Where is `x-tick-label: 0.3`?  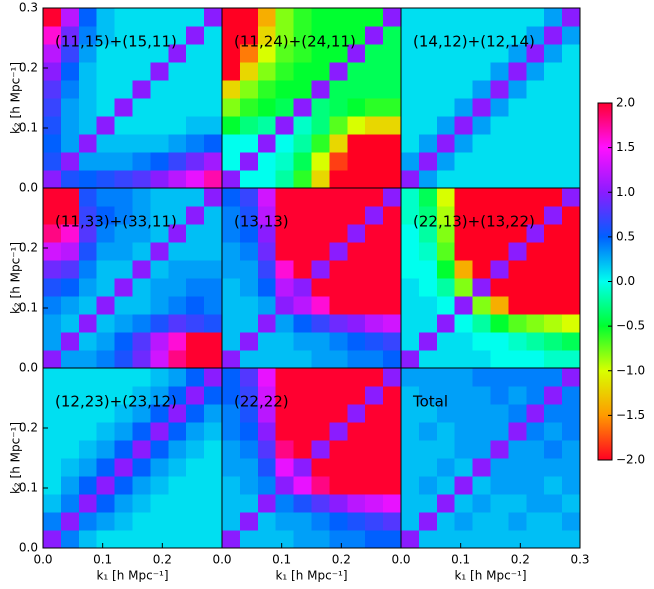 x-tick-label: 0.3 is located at coordinates (579, 560).